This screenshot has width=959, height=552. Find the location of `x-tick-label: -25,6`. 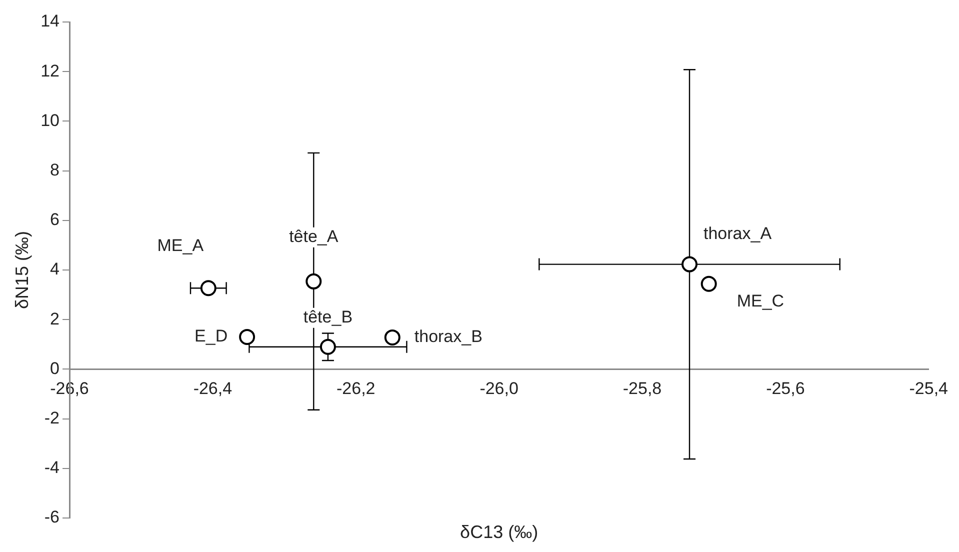

x-tick-label: -25,6 is located at coordinates (785, 388).